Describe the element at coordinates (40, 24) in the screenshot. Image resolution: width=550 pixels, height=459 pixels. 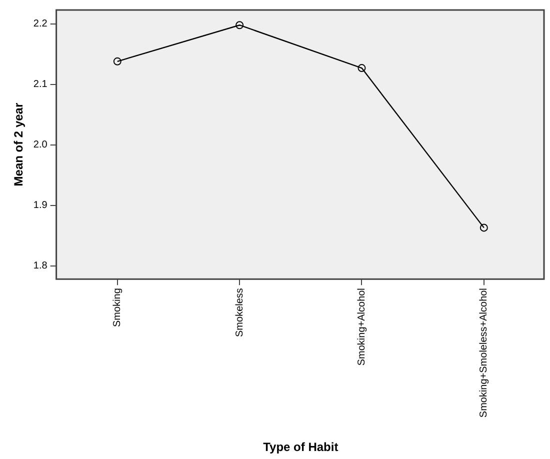
I see `y-tick-label: 2.2` at that location.